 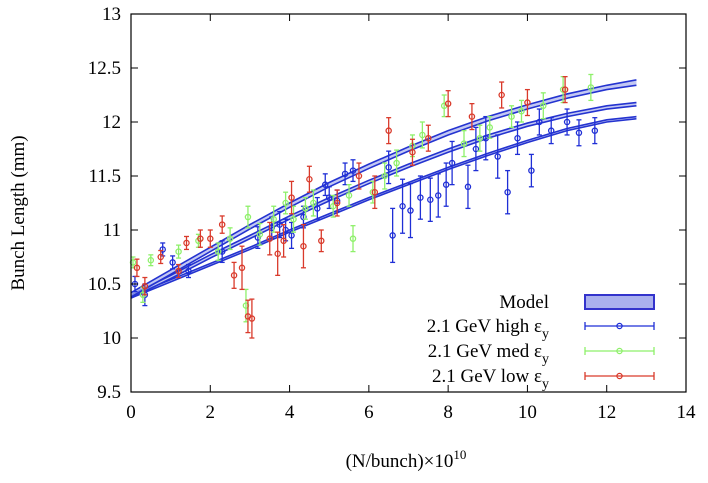 What do you see at coordinates (111, 338) in the screenshot?
I see `y-tick-label: 10` at bounding box center [111, 338].